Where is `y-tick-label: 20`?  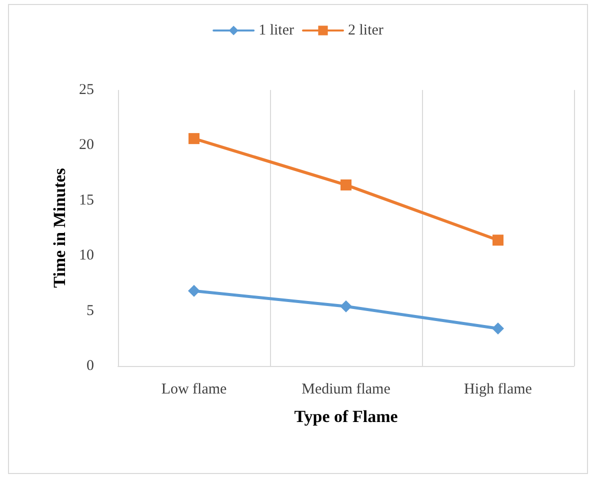 y-tick-label: 20 is located at coordinates (86, 145).